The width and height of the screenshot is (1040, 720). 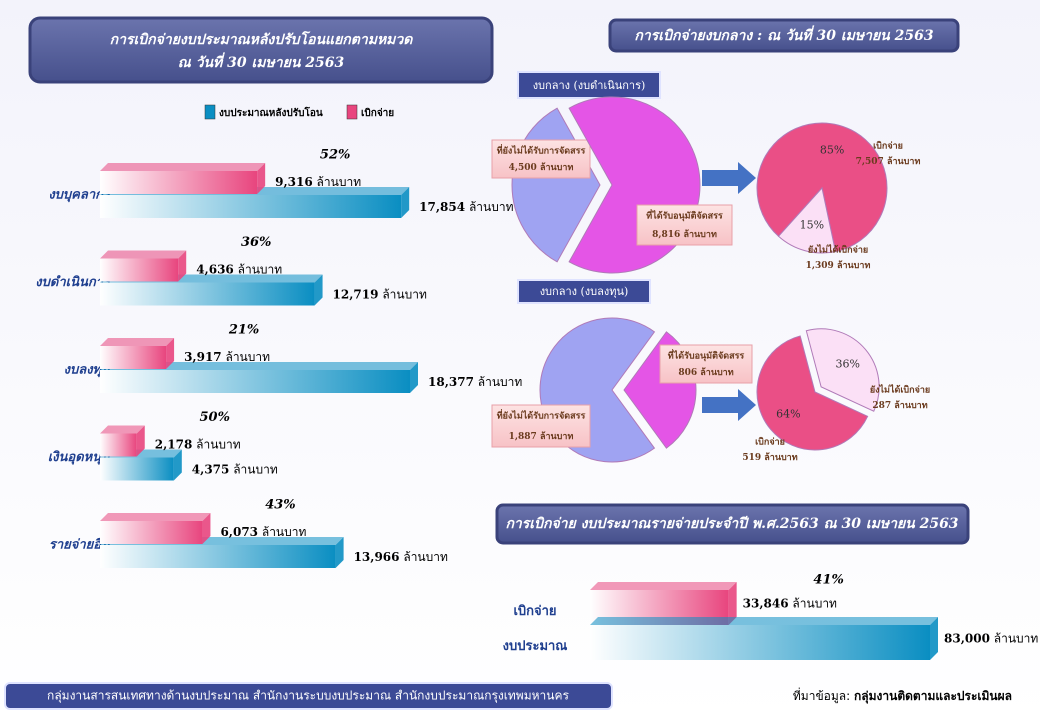 I want to click on slice-percent: 85%, so click(x=832, y=149).